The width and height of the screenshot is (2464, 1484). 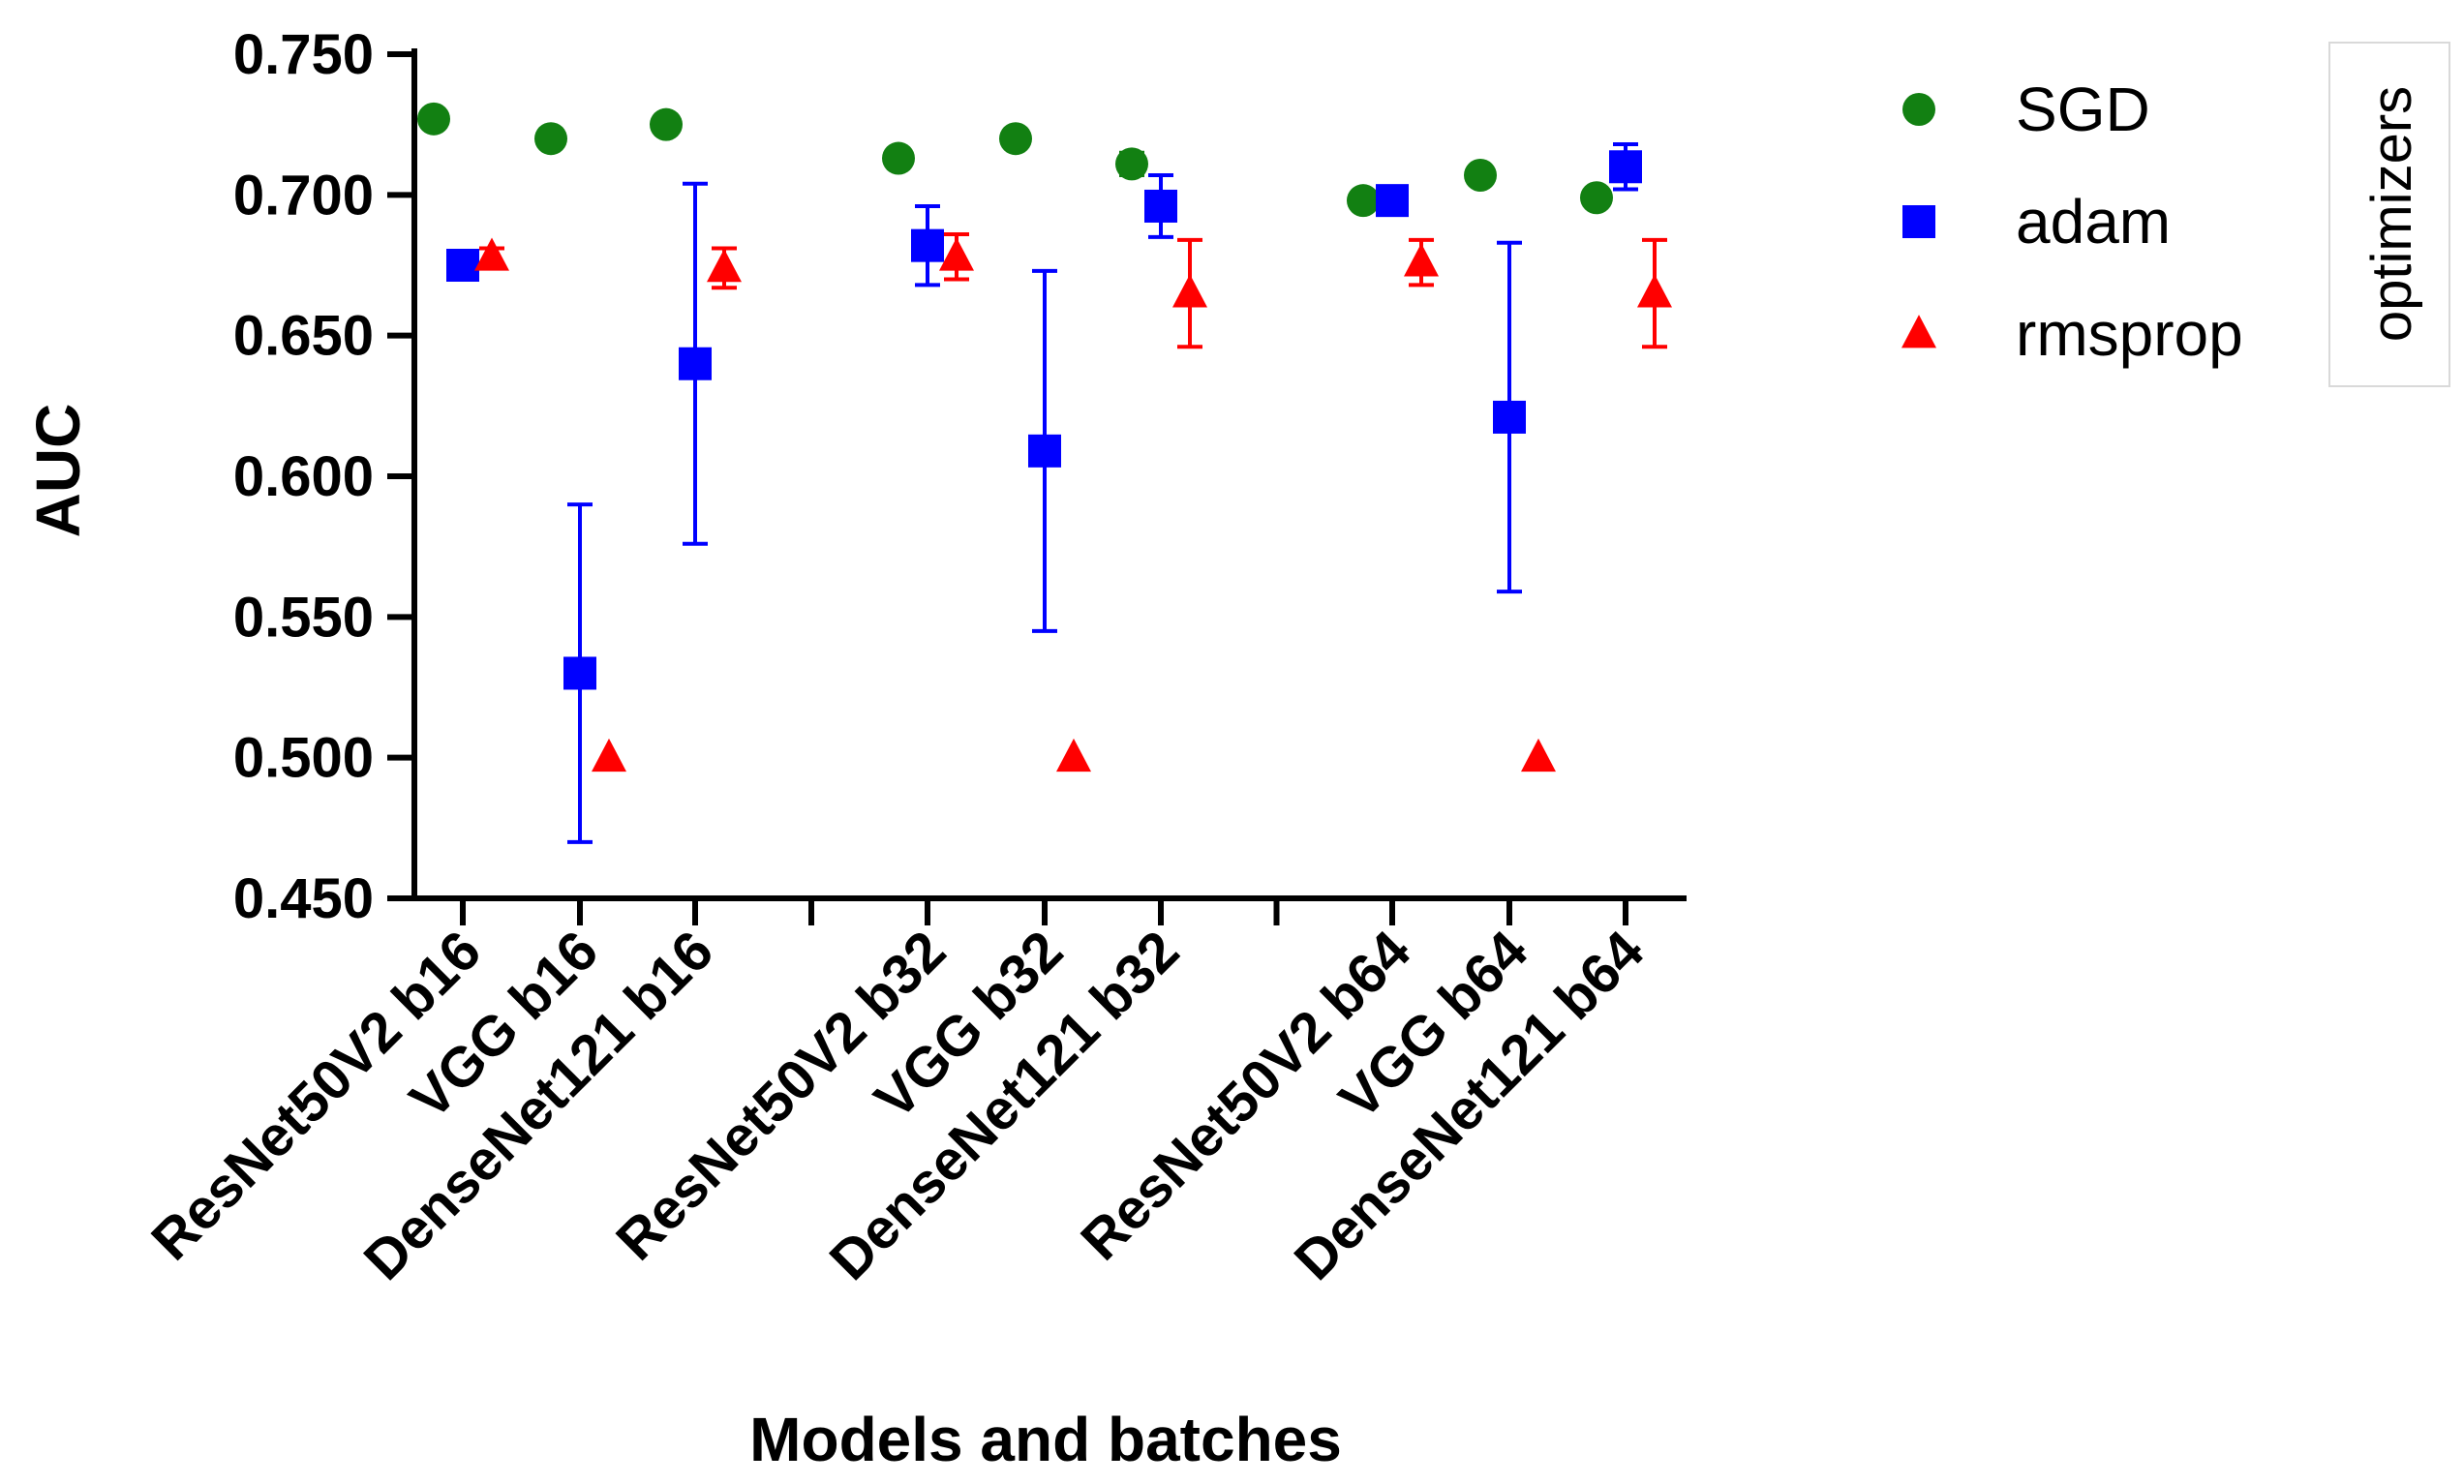 What do you see at coordinates (2093, 222) in the screenshot?
I see `legend-label-adam: adam` at bounding box center [2093, 222].